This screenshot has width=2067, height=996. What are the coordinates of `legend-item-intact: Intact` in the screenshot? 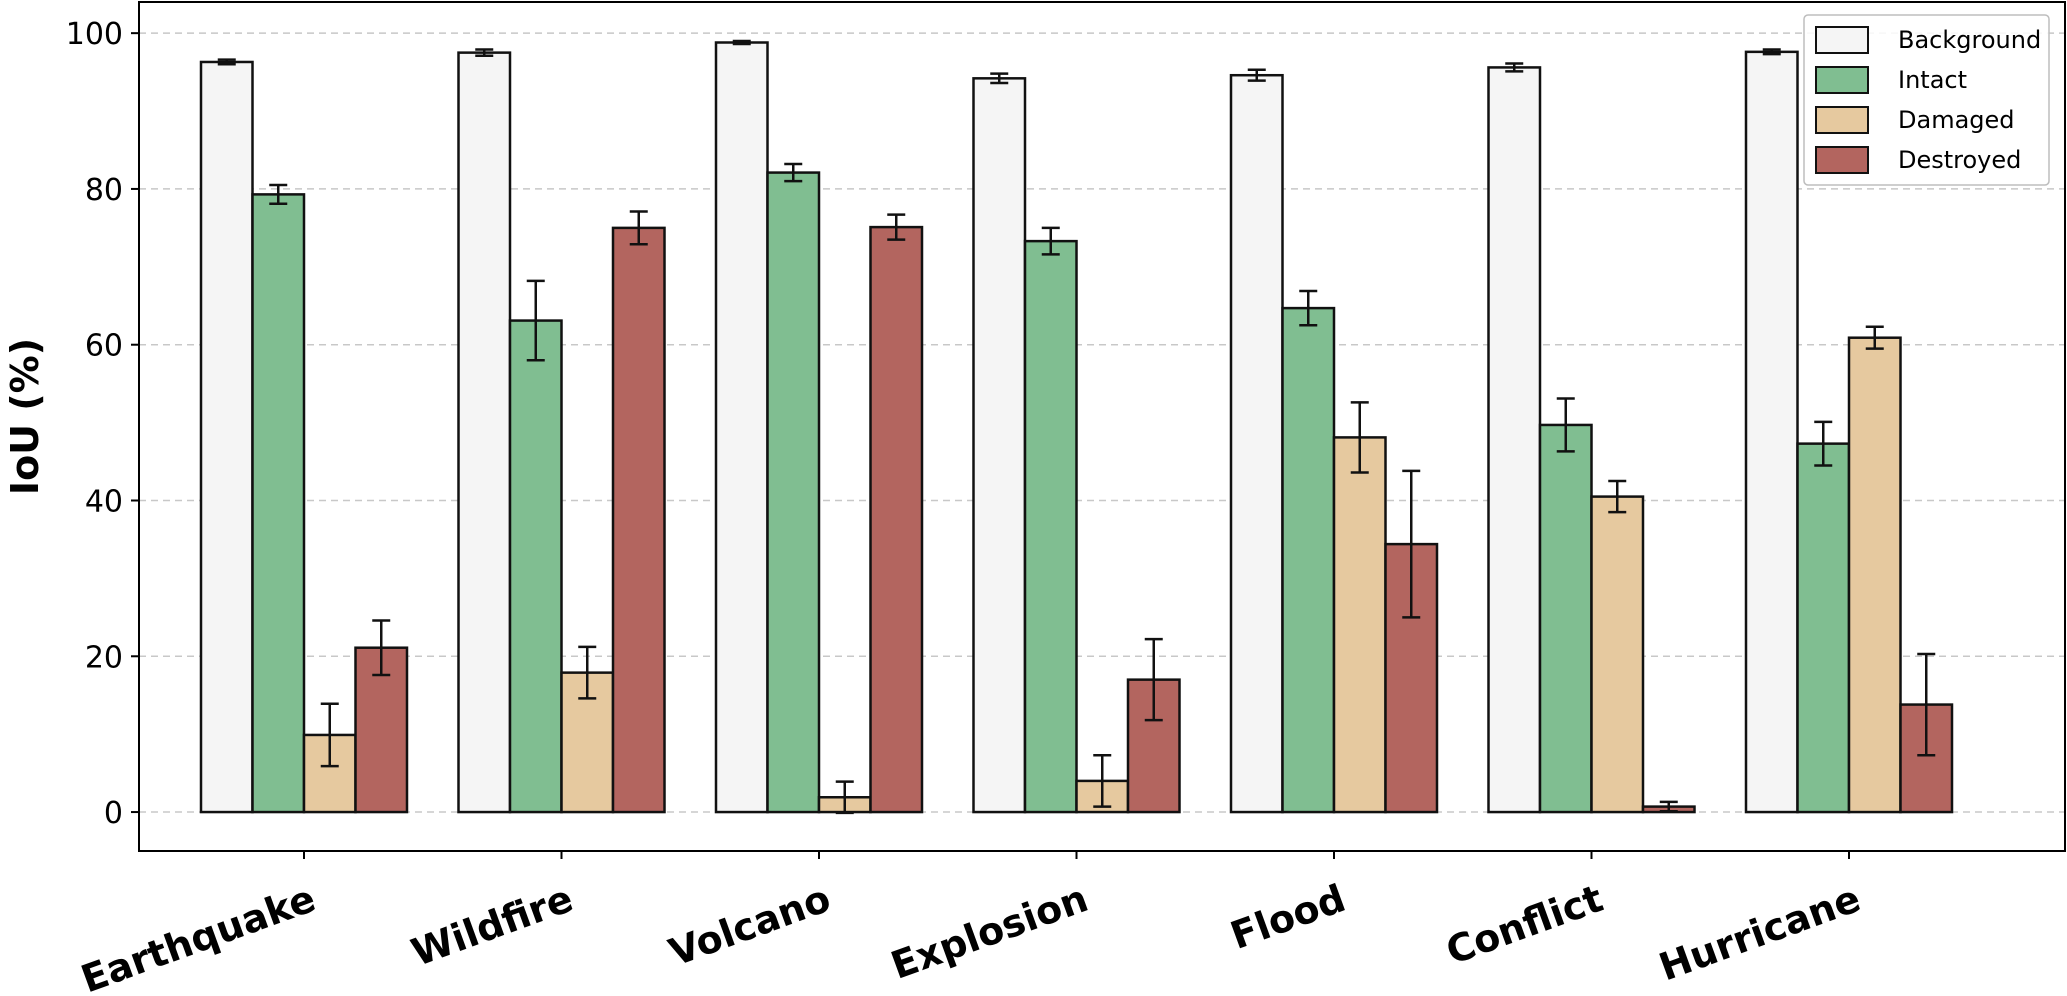 It's located at (1891, 80).